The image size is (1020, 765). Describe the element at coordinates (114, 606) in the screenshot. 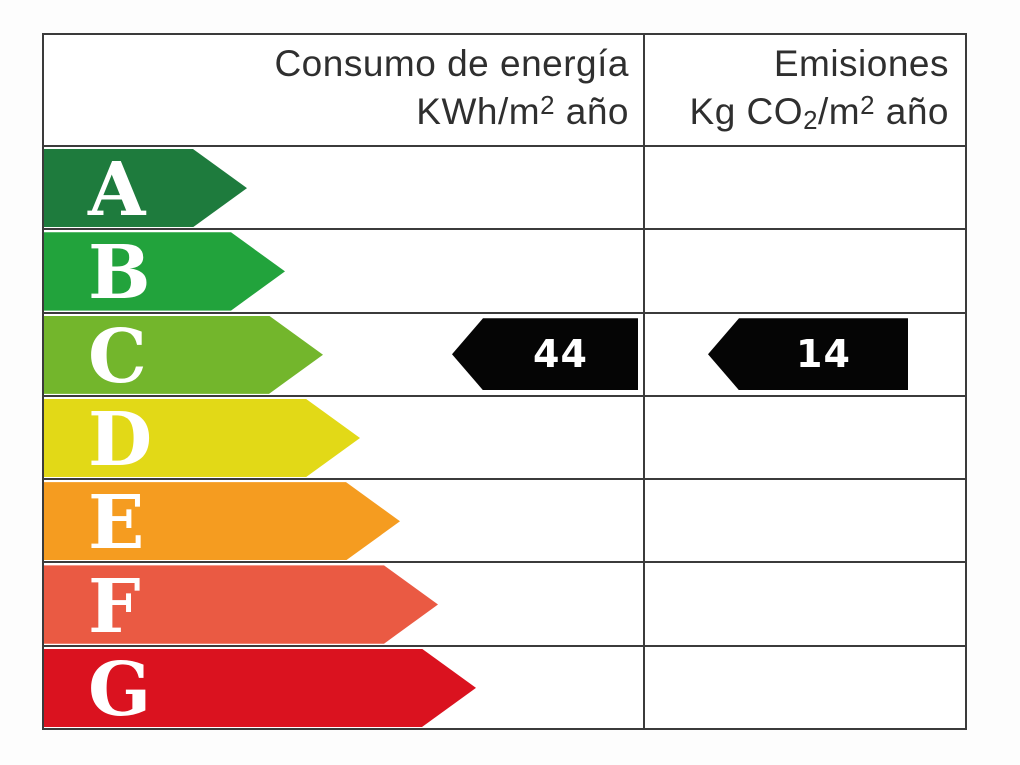

I see `rating-letter-f: F` at that location.